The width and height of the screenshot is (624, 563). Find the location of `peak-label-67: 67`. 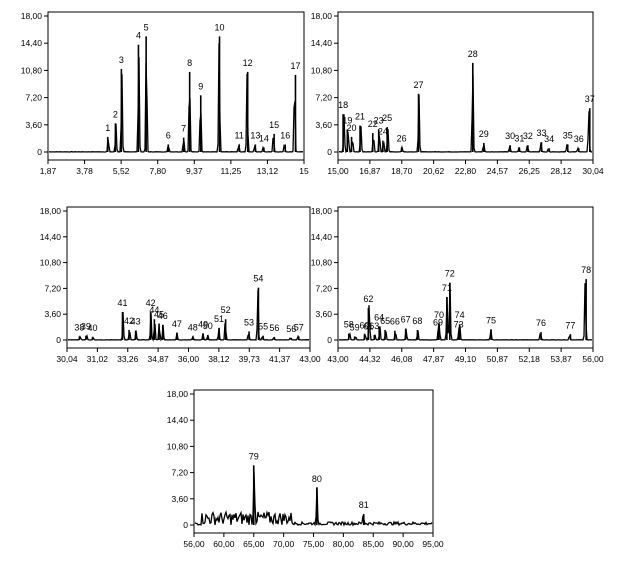

peak-label-67: 67 is located at coordinates (406, 320).